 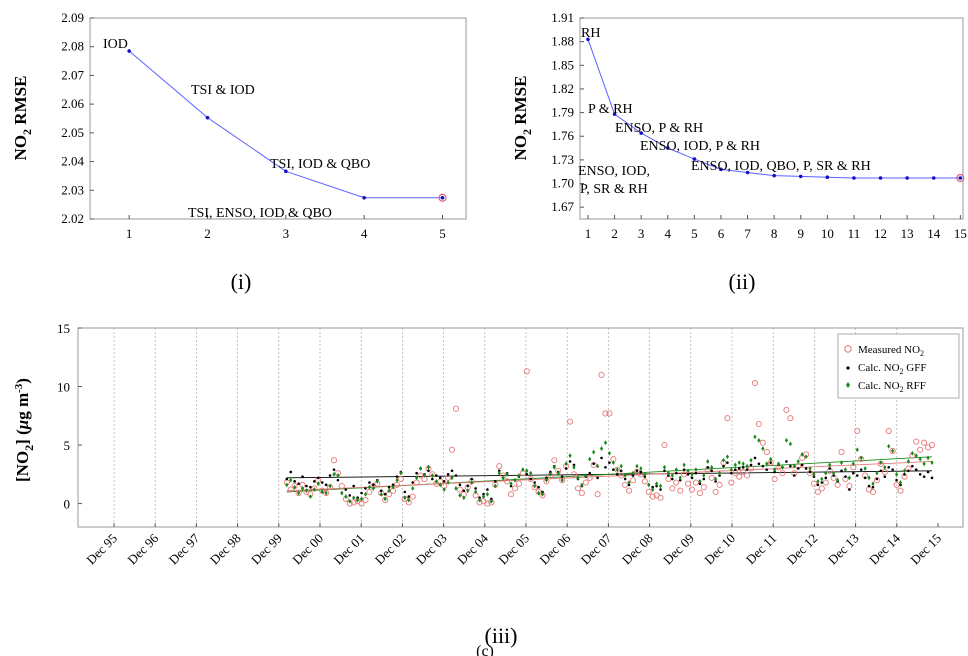 I want to click on x-tick-label: 11, so click(x=854, y=233).